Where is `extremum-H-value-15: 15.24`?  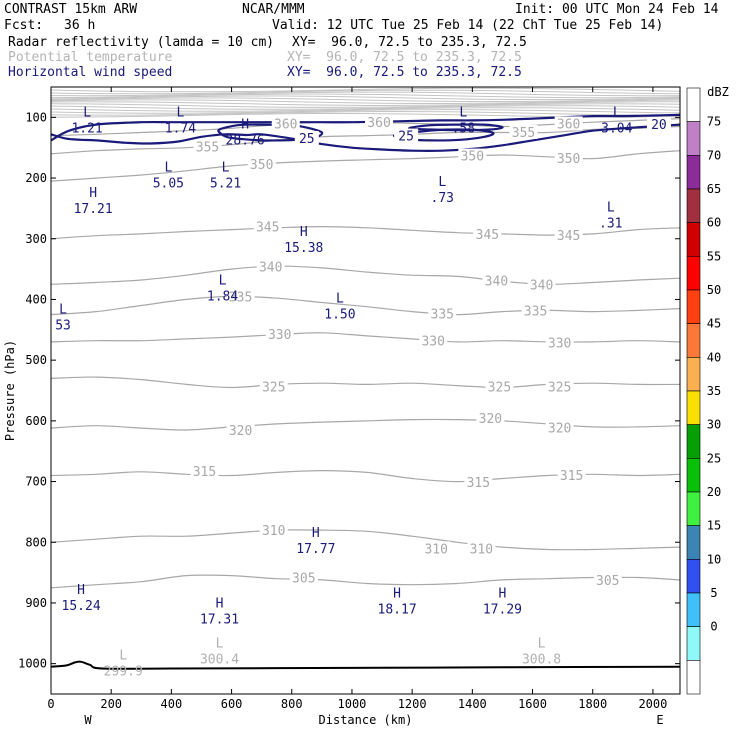
extremum-H-value-15: 15.24 is located at coordinates (81, 606).